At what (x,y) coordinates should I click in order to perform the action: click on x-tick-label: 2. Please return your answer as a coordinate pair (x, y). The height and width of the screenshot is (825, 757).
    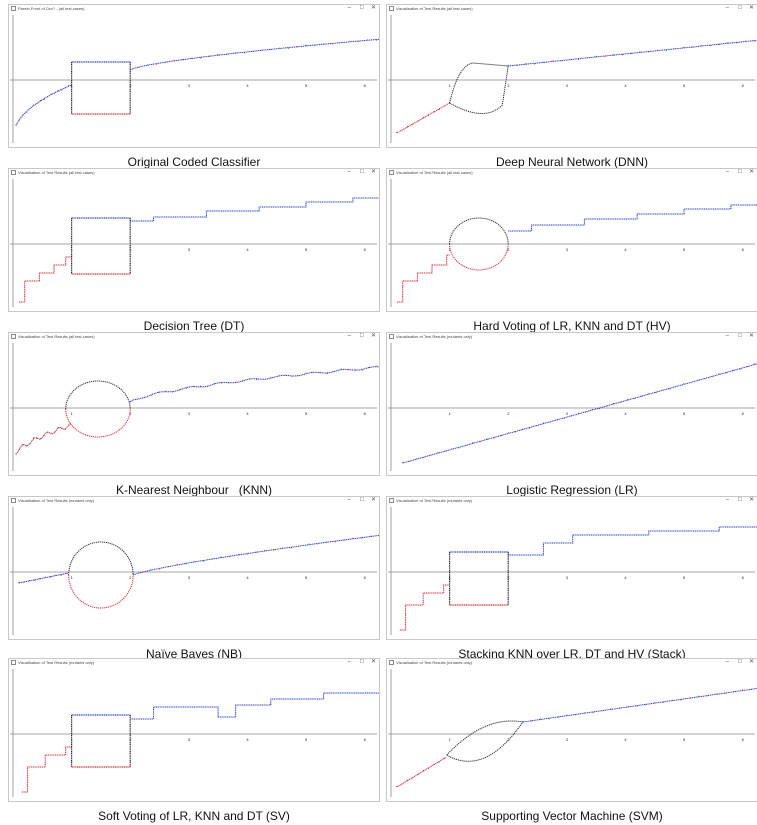
    Looking at the image, I should click on (508, 85).